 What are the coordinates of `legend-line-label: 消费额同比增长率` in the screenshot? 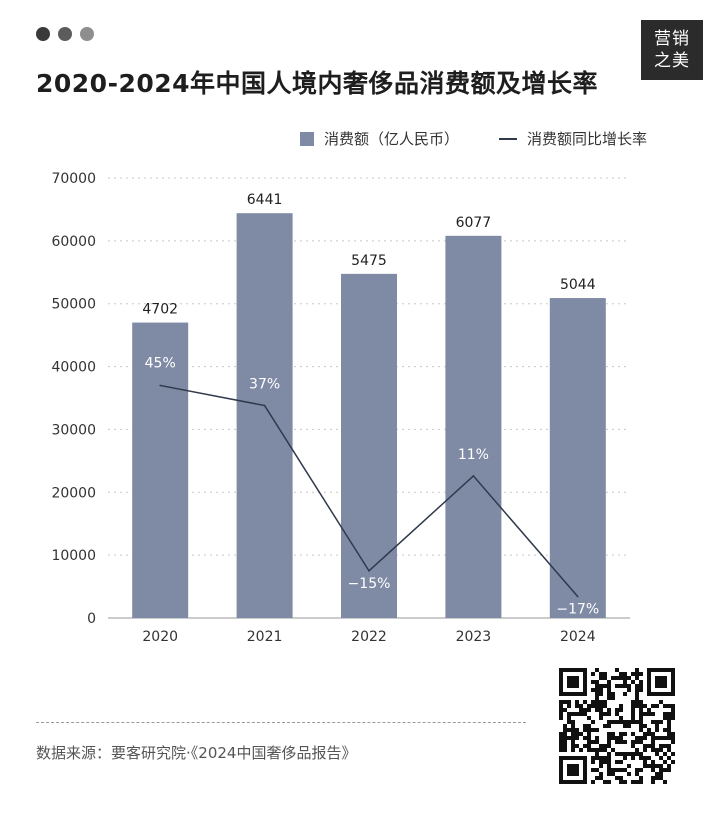 It's located at (587, 139).